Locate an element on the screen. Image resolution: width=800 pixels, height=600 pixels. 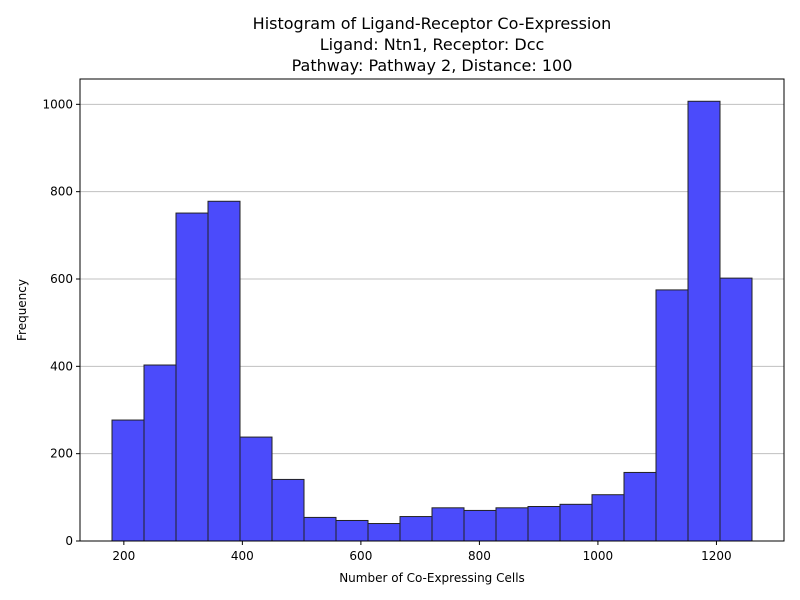
x-axis-label: Number of Co-Expressing Cells is located at coordinates (432, 578).